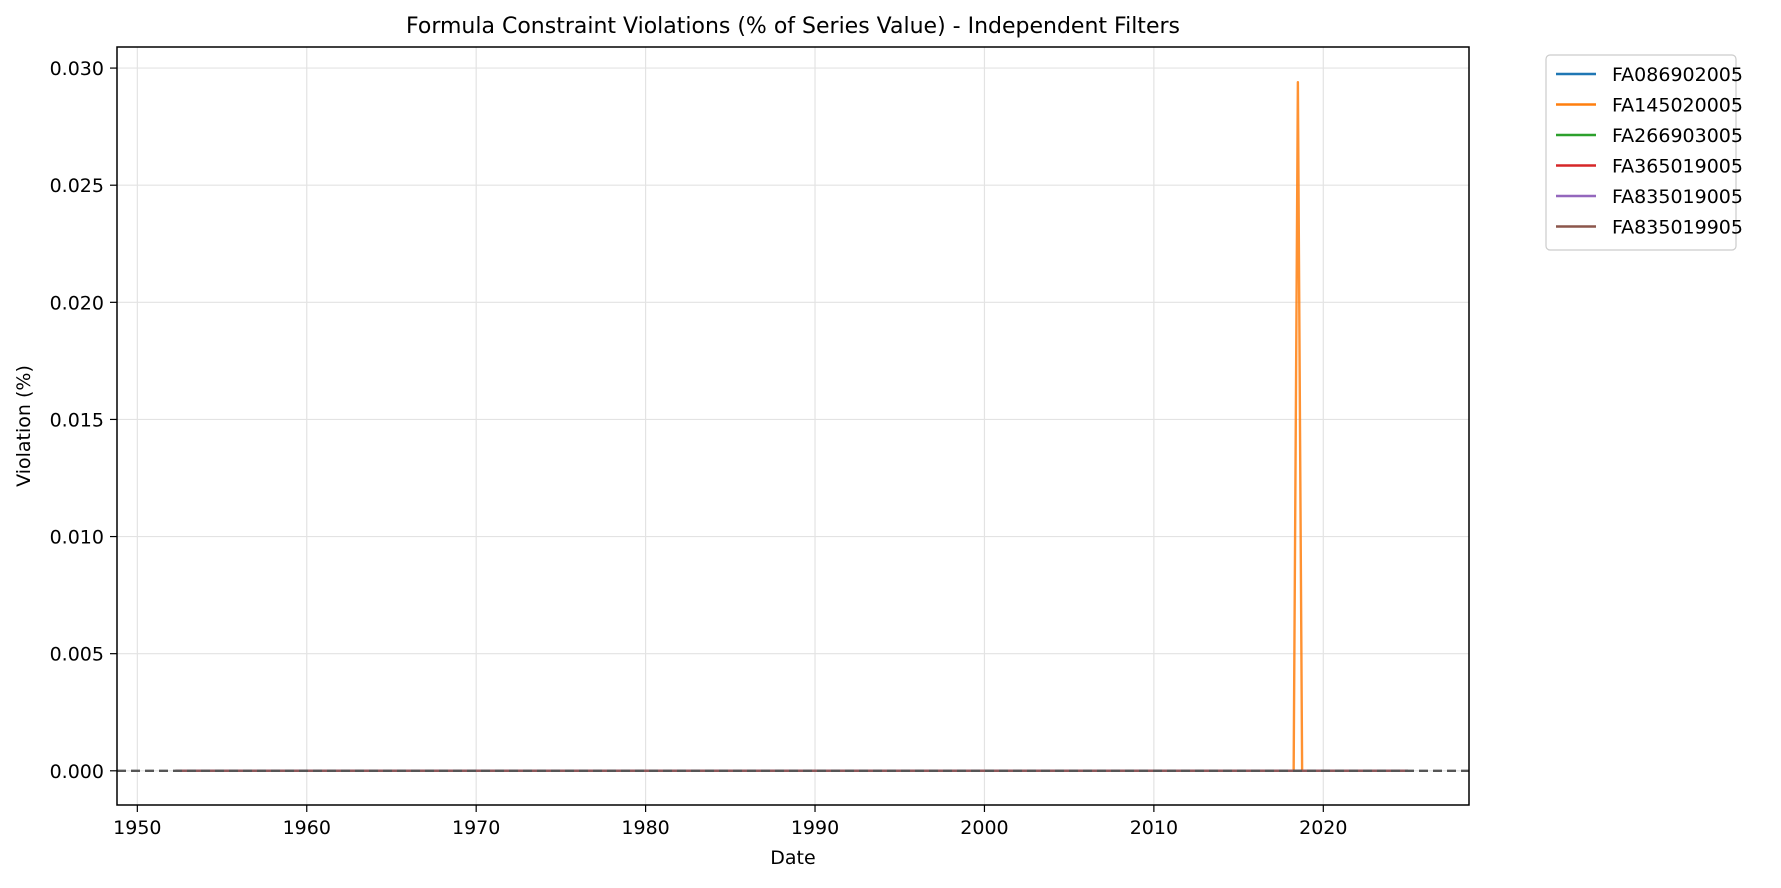  I want to click on x-tick-label: 2010, so click(1154, 828).